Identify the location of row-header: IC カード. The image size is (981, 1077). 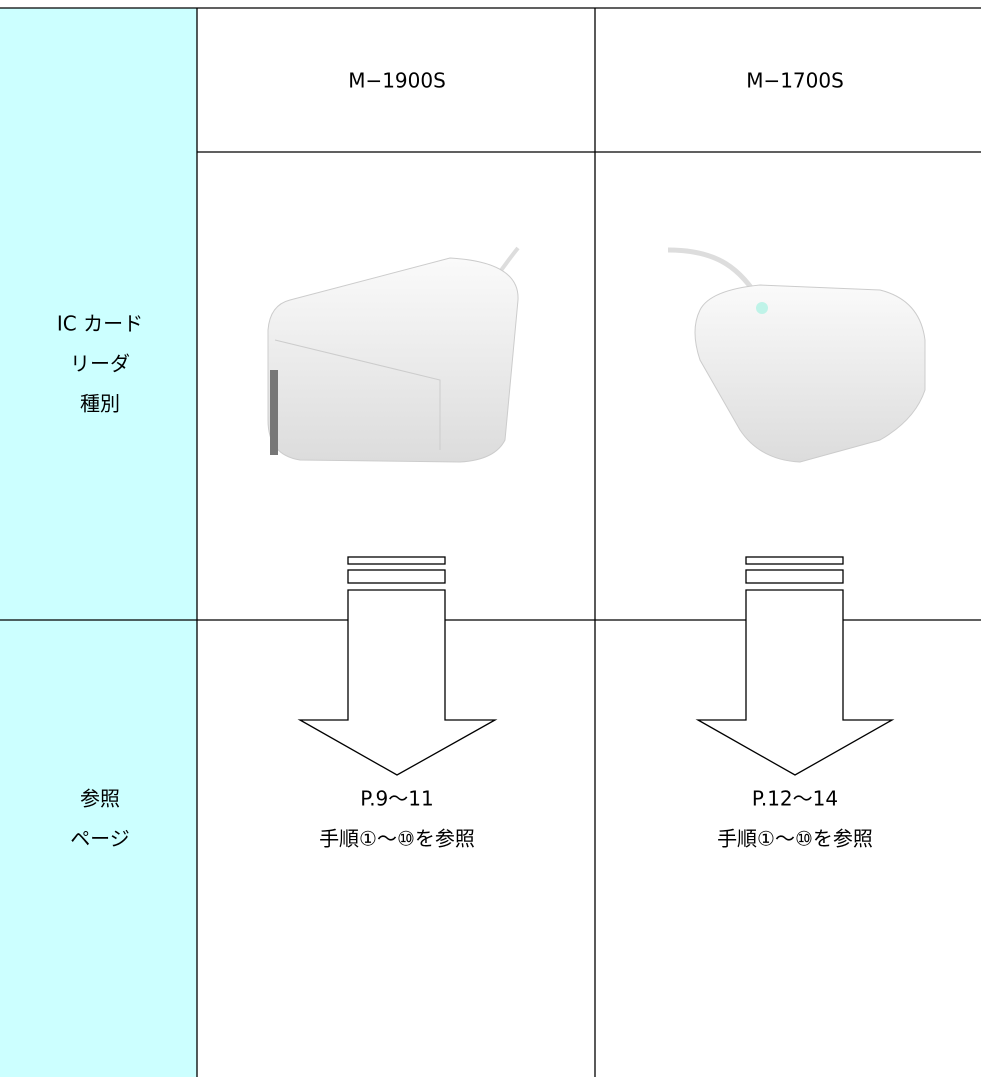
(100, 324).